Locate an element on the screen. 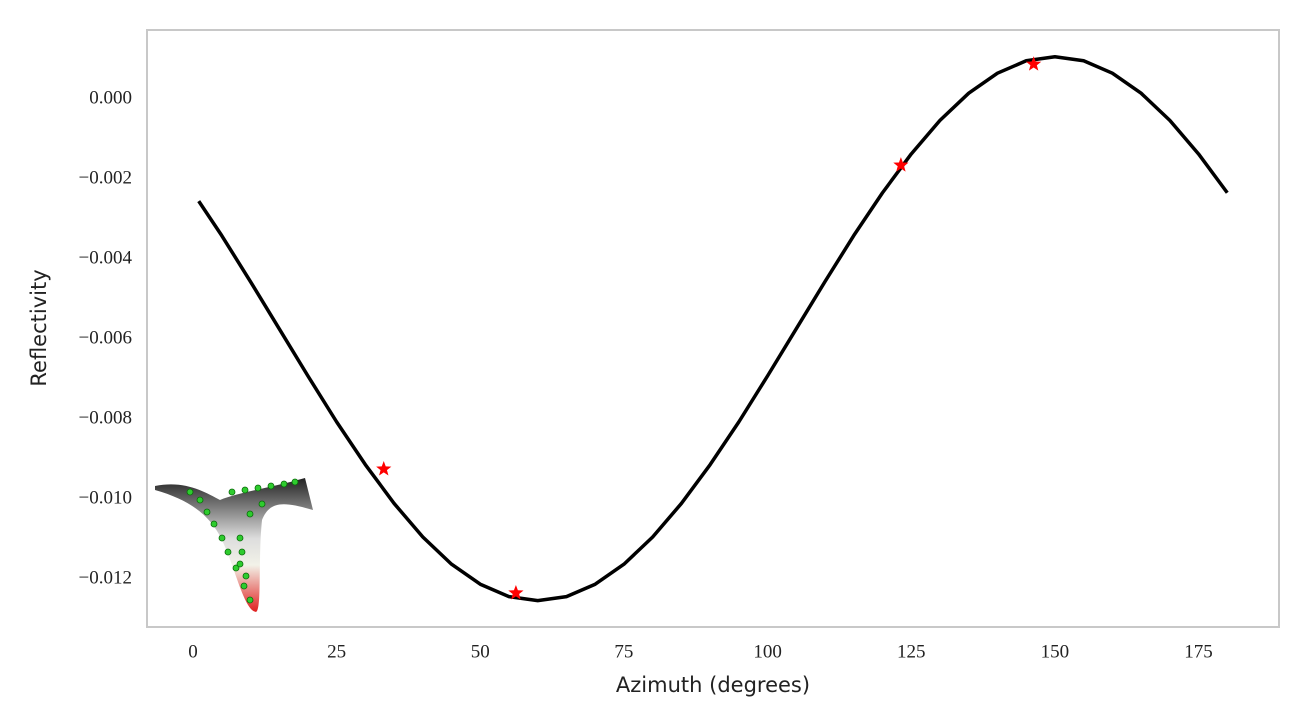  x-axis-label: Azimuth (degrees) is located at coordinates (713, 685).